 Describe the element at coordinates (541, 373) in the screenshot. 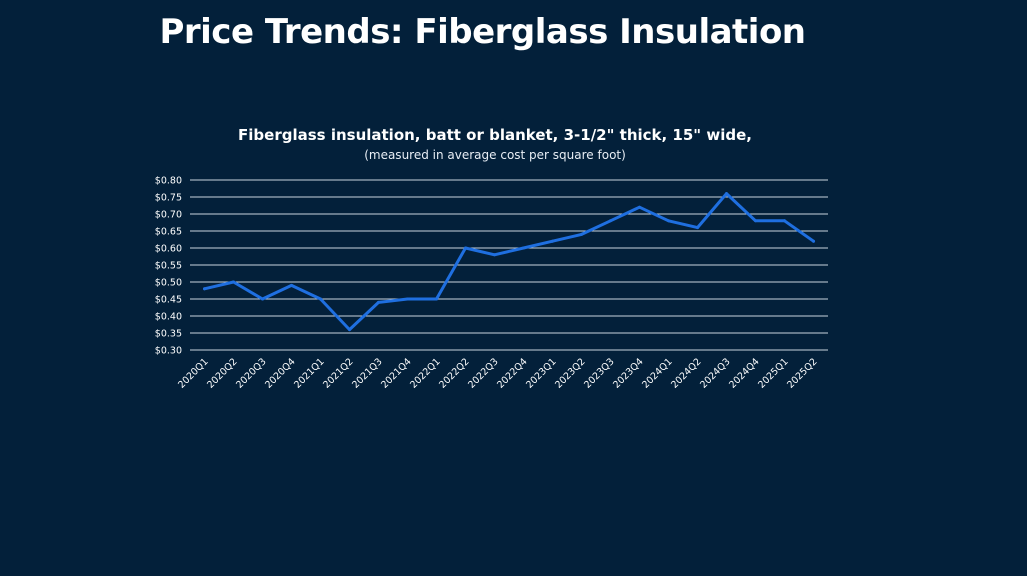

I see `x-tick-label: 2023Q1` at that location.